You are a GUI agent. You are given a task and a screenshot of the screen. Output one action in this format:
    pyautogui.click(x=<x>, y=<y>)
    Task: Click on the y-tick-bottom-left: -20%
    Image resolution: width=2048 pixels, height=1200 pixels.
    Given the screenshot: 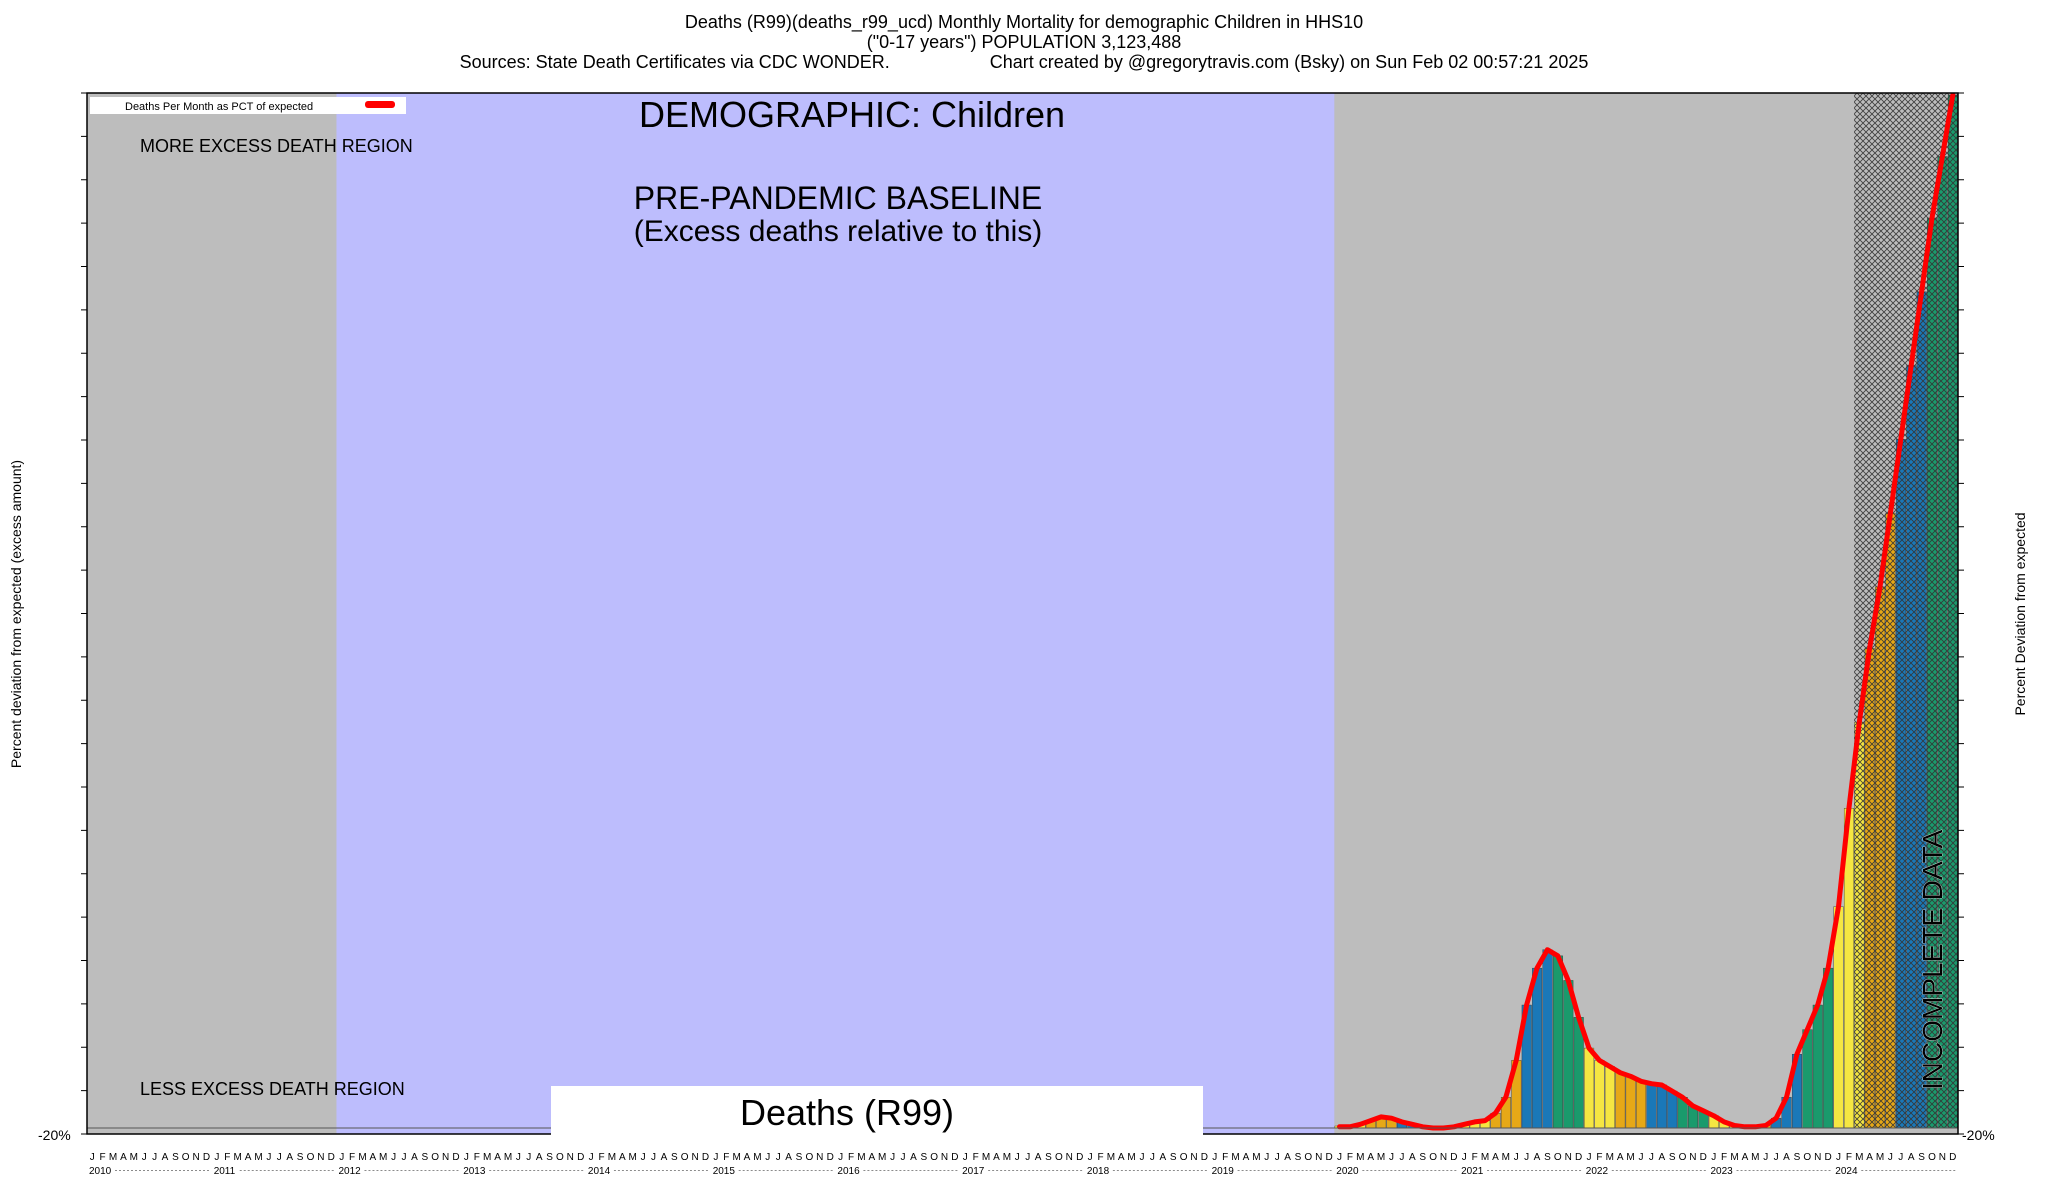 What is the action you would take?
    pyautogui.click(x=54, y=1135)
    